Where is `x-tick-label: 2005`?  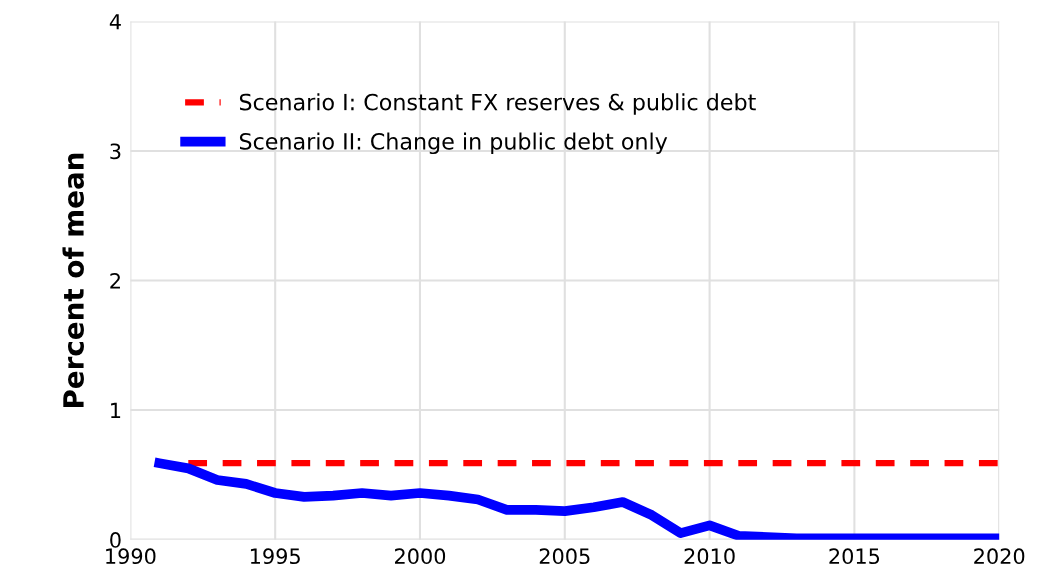
x-tick-label: 2005 is located at coordinates (564, 556).